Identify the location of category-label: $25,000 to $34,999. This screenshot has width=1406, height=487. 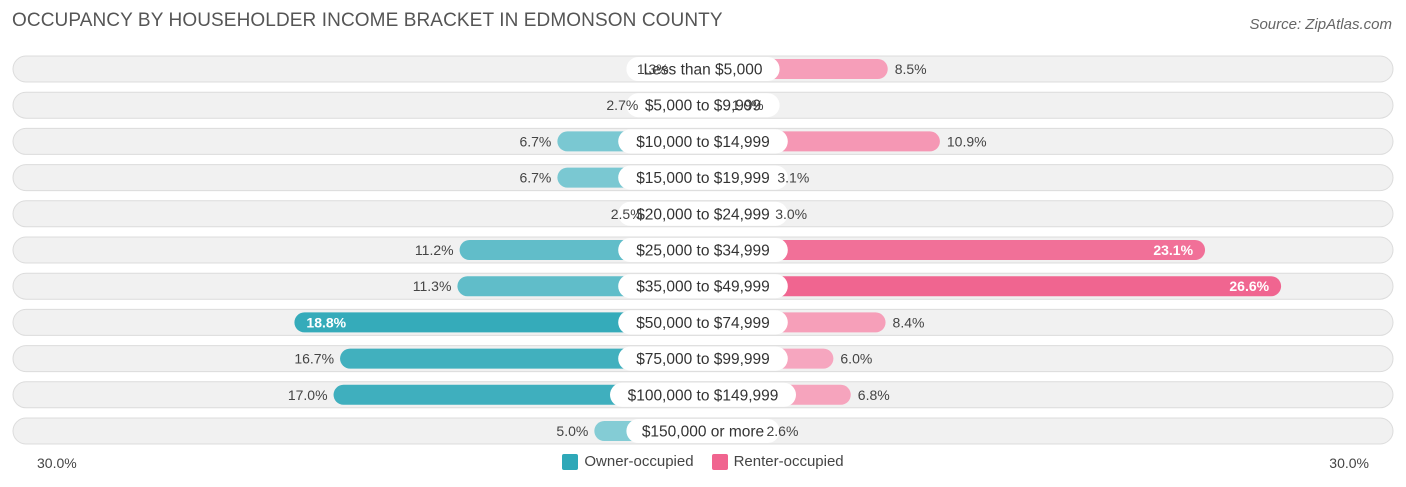
(703, 251).